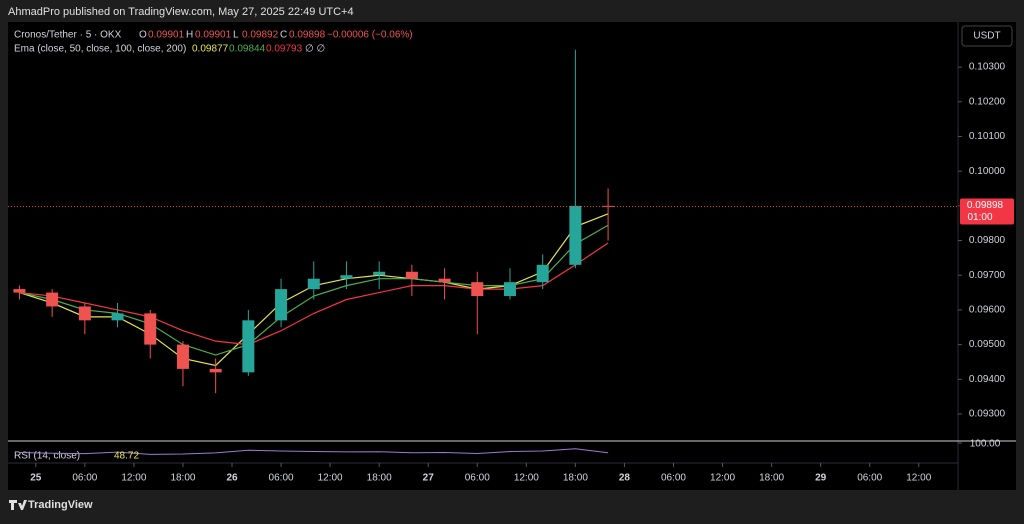 This screenshot has width=1024, height=524. What do you see at coordinates (260, 35) in the screenshot?
I see `ohlc-value: 0.09892` at bounding box center [260, 35].